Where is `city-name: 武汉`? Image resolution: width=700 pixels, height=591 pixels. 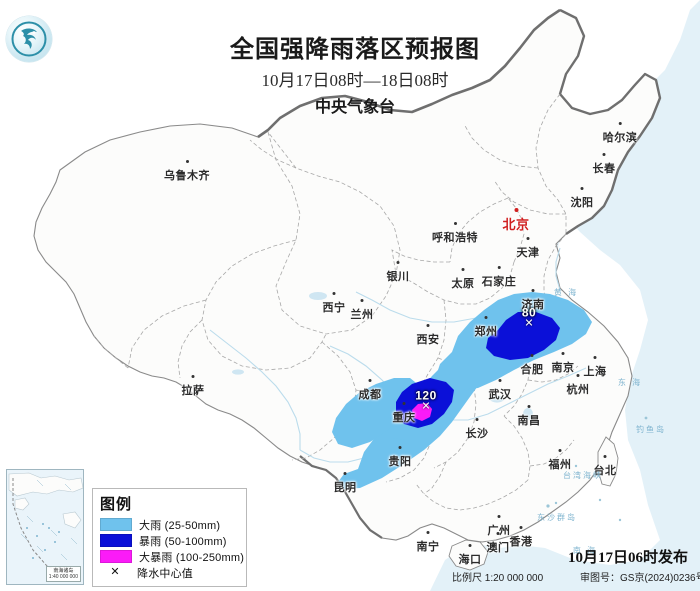
city-name: 武汉 is located at coordinates (500, 395).